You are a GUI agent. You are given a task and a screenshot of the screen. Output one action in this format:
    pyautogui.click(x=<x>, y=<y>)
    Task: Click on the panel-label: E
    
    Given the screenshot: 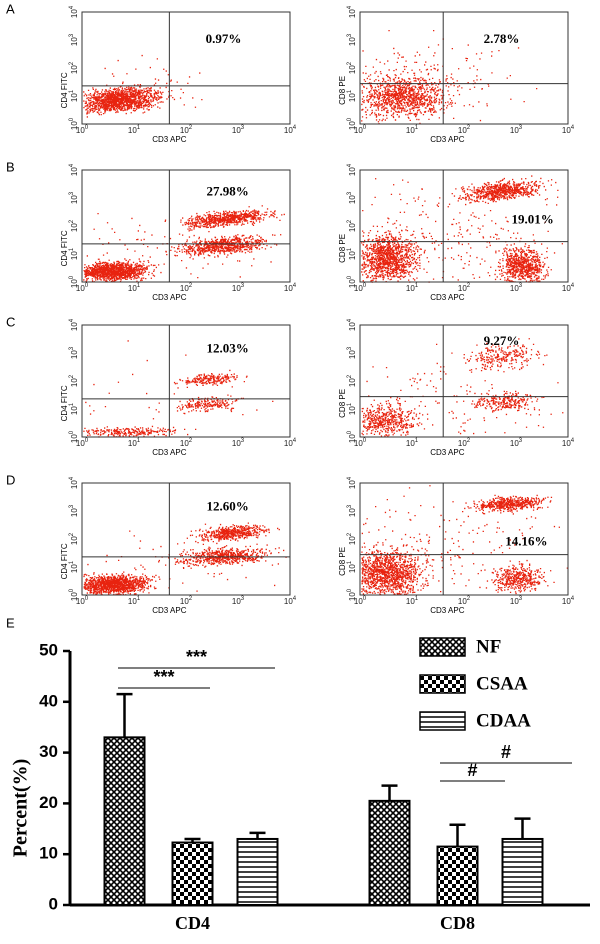 What is the action you would take?
    pyautogui.click(x=10, y=622)
    